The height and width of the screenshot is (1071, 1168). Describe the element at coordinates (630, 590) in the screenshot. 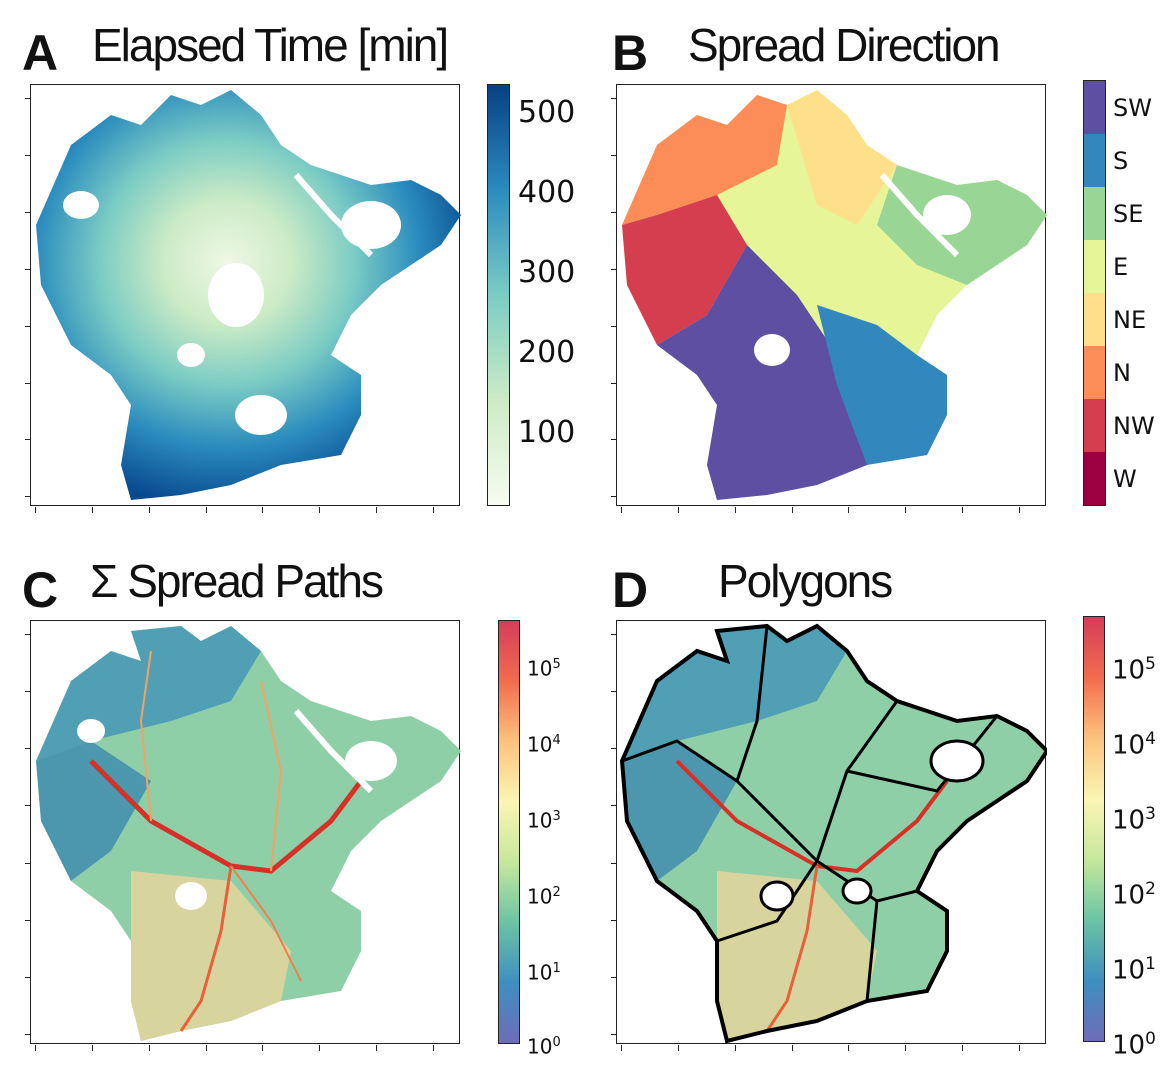

I see `panel-d-letter: D` at that location.